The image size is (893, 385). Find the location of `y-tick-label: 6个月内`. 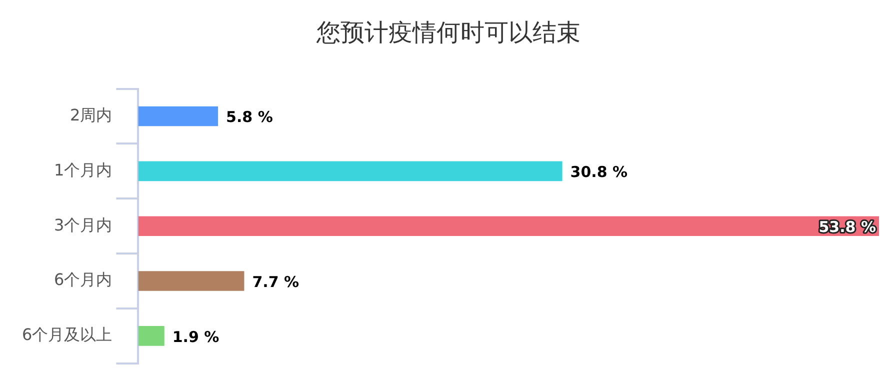

y-tick-label: 6个月内 is located at coordinates (83, 280).